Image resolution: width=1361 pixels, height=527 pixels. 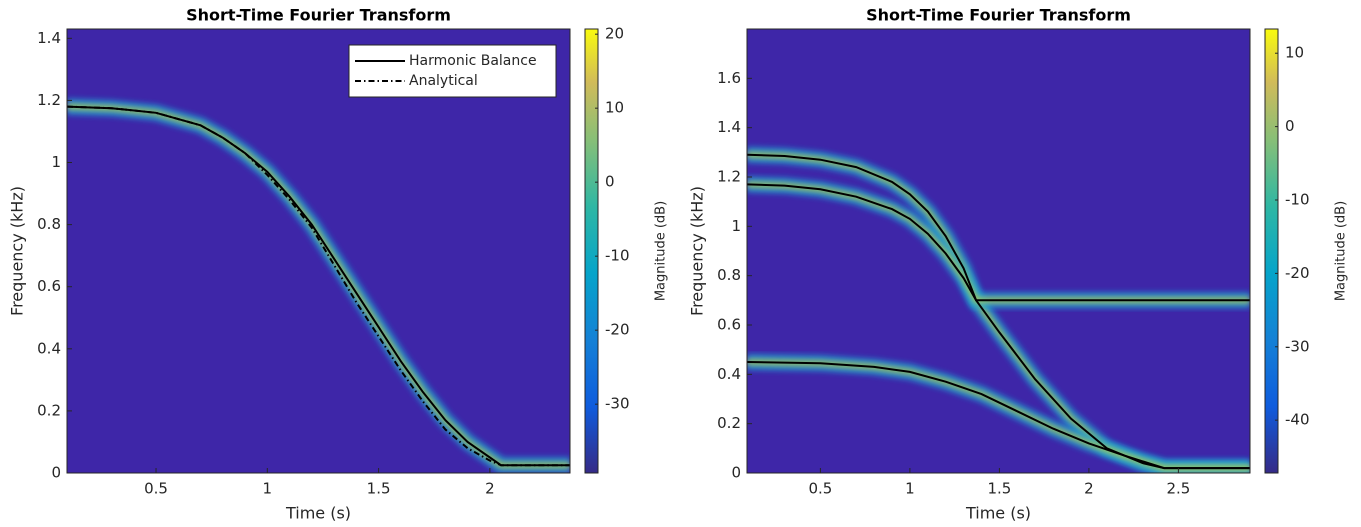 What do you see at coordinates (443, 81) in the screenshot?
I see `legend-label: Analytical` at bounding box center [443, 81].